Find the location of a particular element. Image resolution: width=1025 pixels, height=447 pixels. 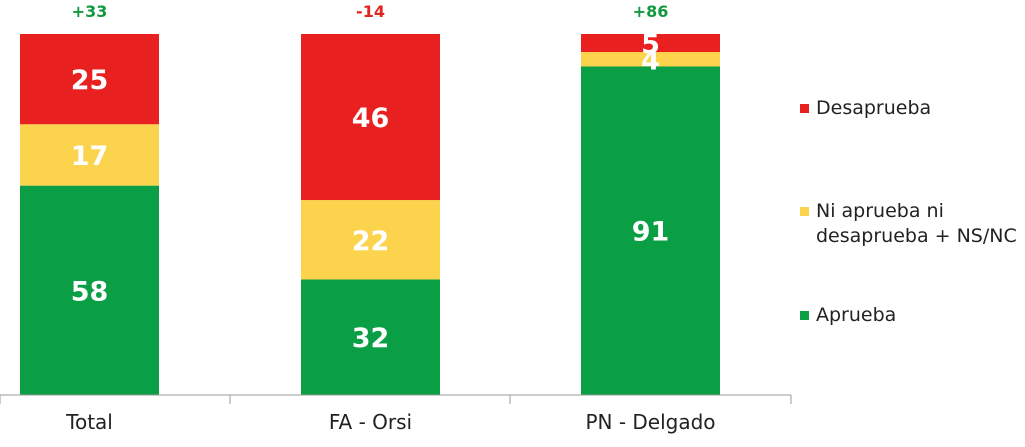

bar-pn-delgado-ni-aprueba-ni-desaprueba-ns-nc is located at coordinates (650, 59).